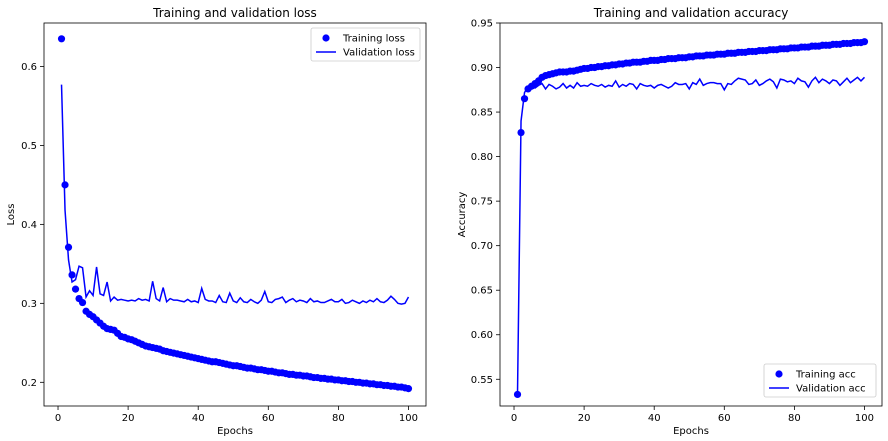 The image size is (888, 441). Describe the element at coordinates (482, 24) in the screenshot. I see `y-tick-label: 0.95` at that location.